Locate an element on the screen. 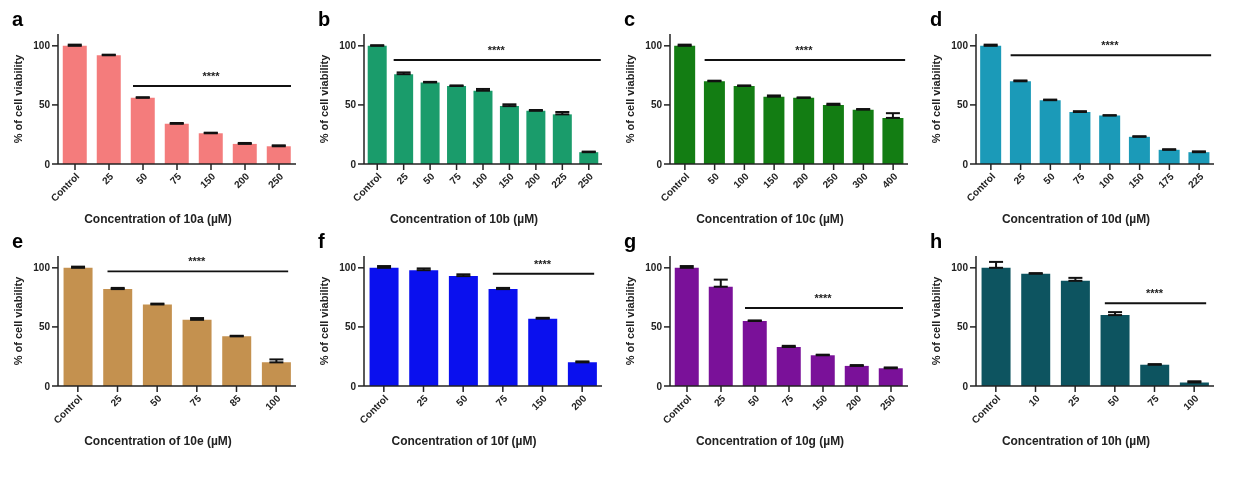 The width and height of the screenshot is (1244, 486). x-axis-title: Concentration of 10c (µM) is located at coordinates (770, 219).